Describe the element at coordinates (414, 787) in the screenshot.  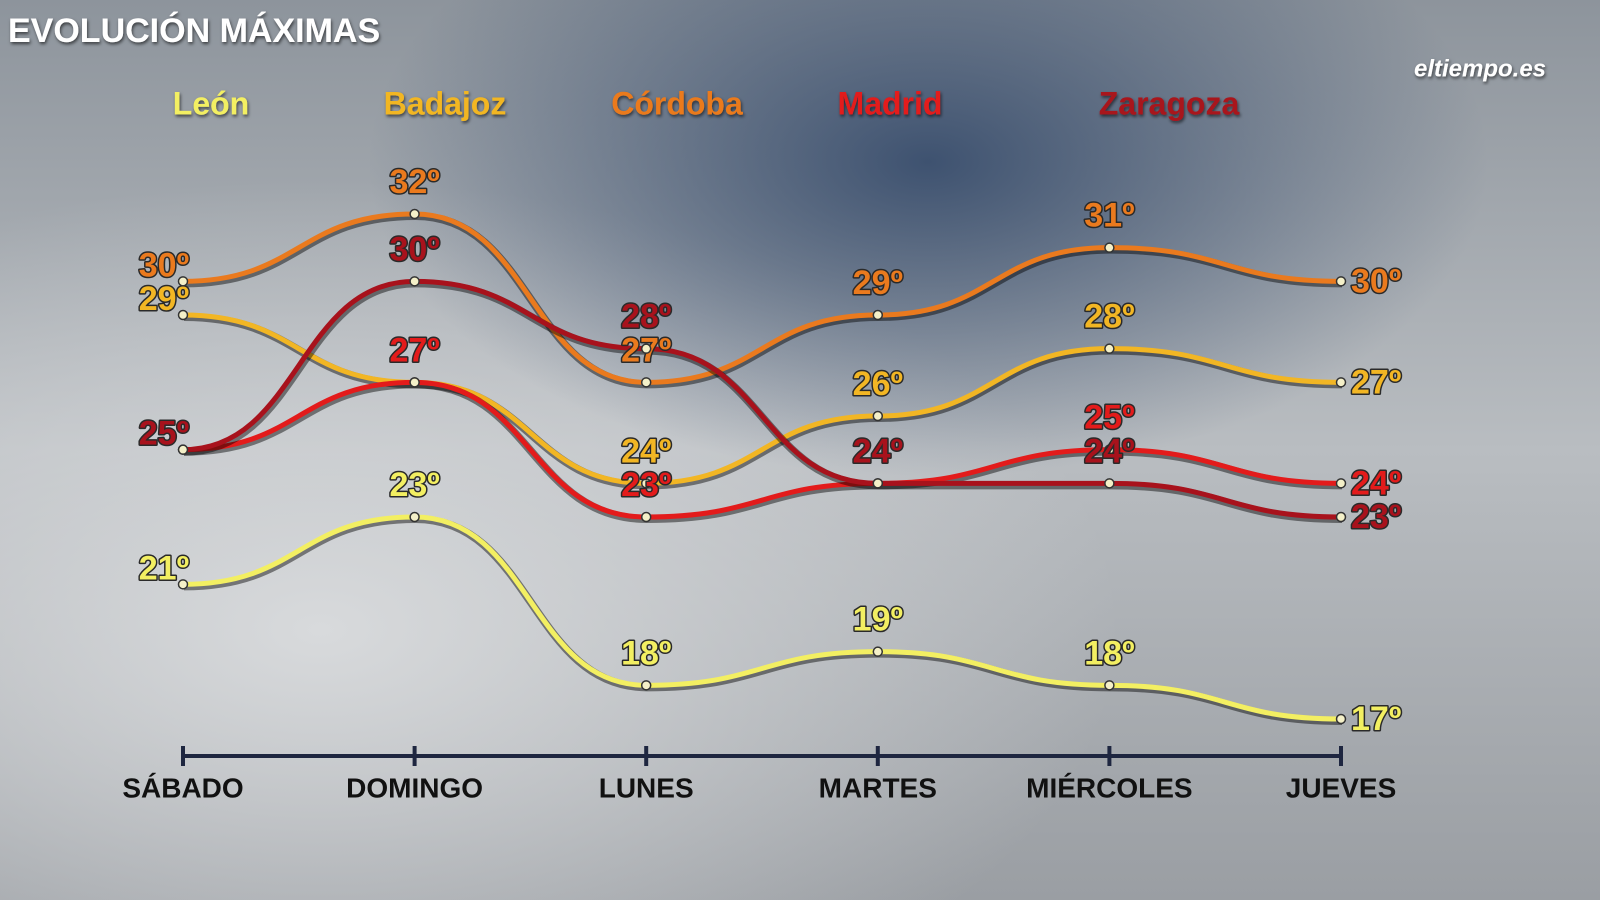
I see `x-tick-label: DOMINGO` at that location.